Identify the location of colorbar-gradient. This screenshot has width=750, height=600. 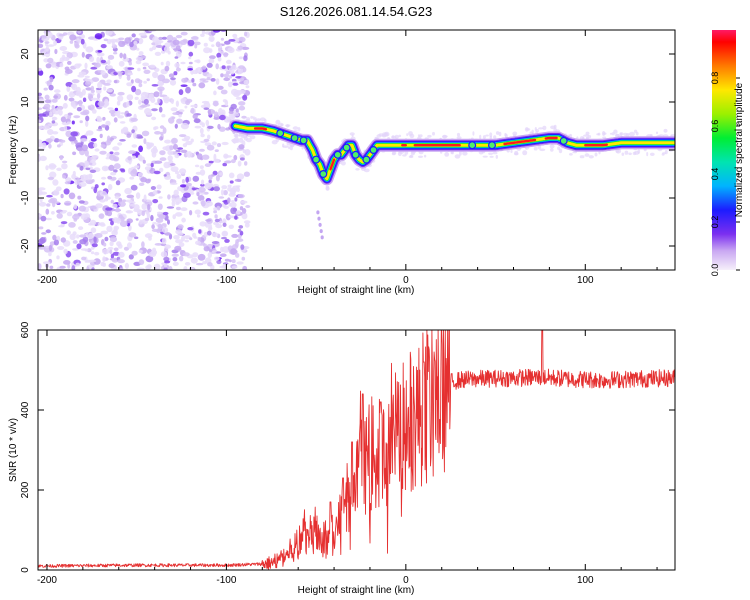
(724, 150).